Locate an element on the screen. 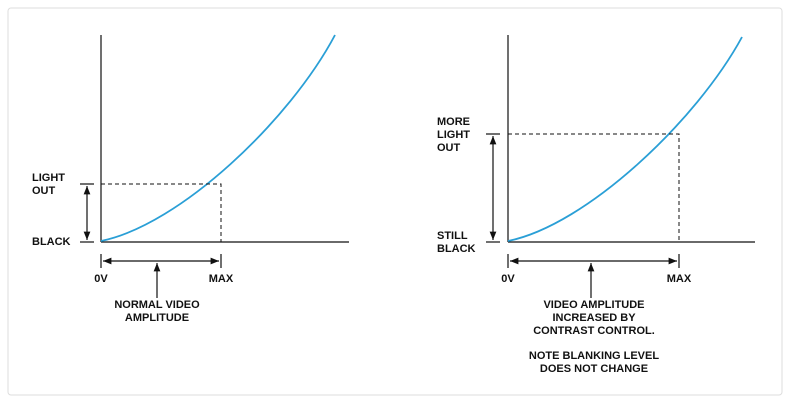 Image resolution: width=790 pixels, height=402 pixels. caption: INCREASED BY is located at coordinates (594, 318).